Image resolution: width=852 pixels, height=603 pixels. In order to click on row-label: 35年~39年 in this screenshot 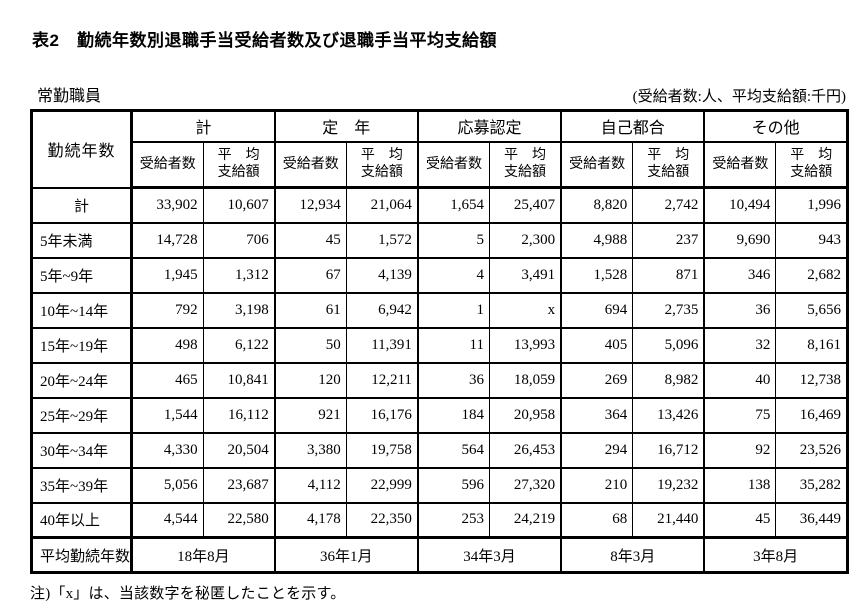, I will do `click(82, 485)`.